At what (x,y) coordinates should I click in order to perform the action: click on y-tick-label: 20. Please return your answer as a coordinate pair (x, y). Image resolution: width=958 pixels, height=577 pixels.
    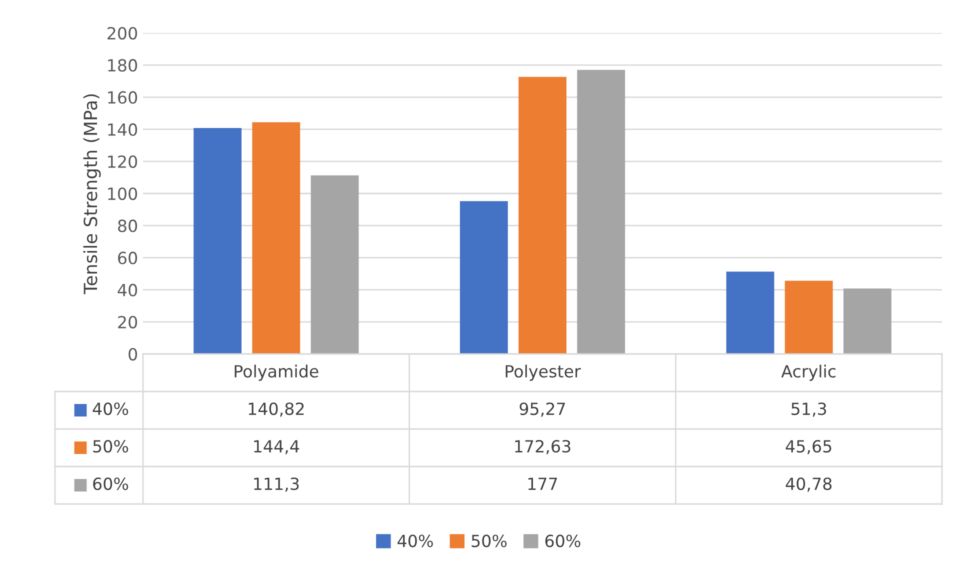
    Looking at the image, I should click on (128, 322).